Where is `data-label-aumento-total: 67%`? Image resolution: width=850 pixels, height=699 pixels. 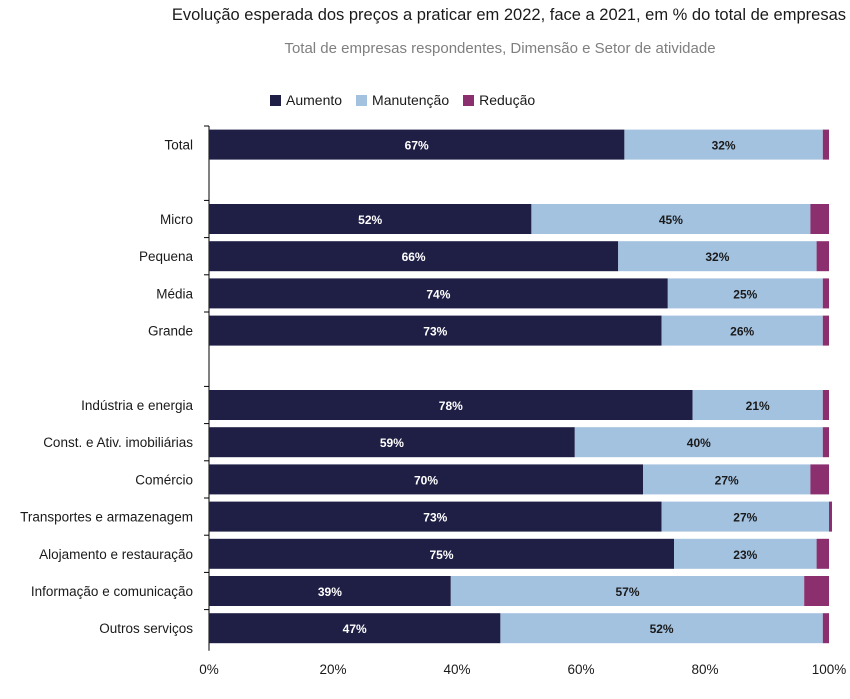 data-label-aumento-total: 67% is located at coordinates (417, 146).